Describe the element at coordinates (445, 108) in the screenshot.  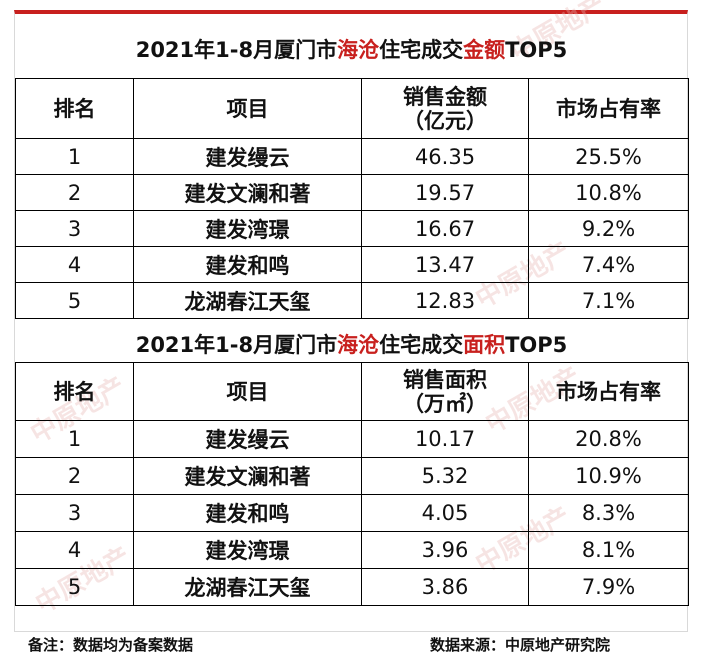
I see `header-value: 销售金额 （亿元）` at that location.